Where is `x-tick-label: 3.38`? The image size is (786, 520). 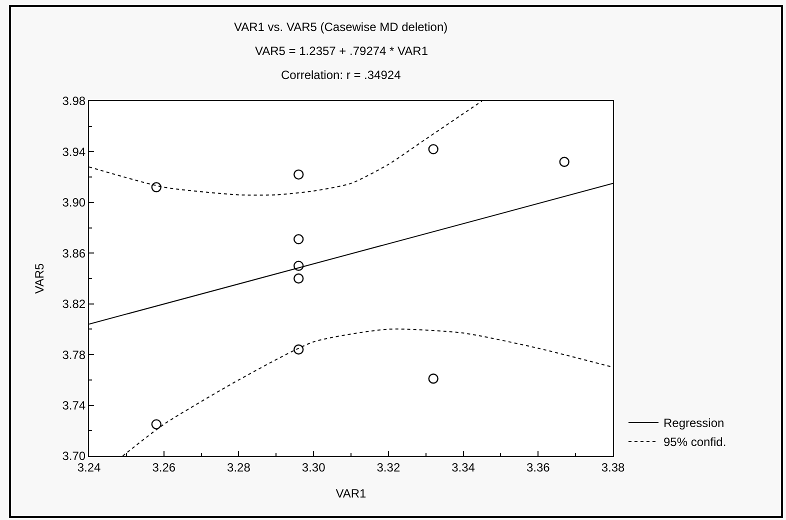 x-tick-label: 3.38 is located at coordinates (613, 467).